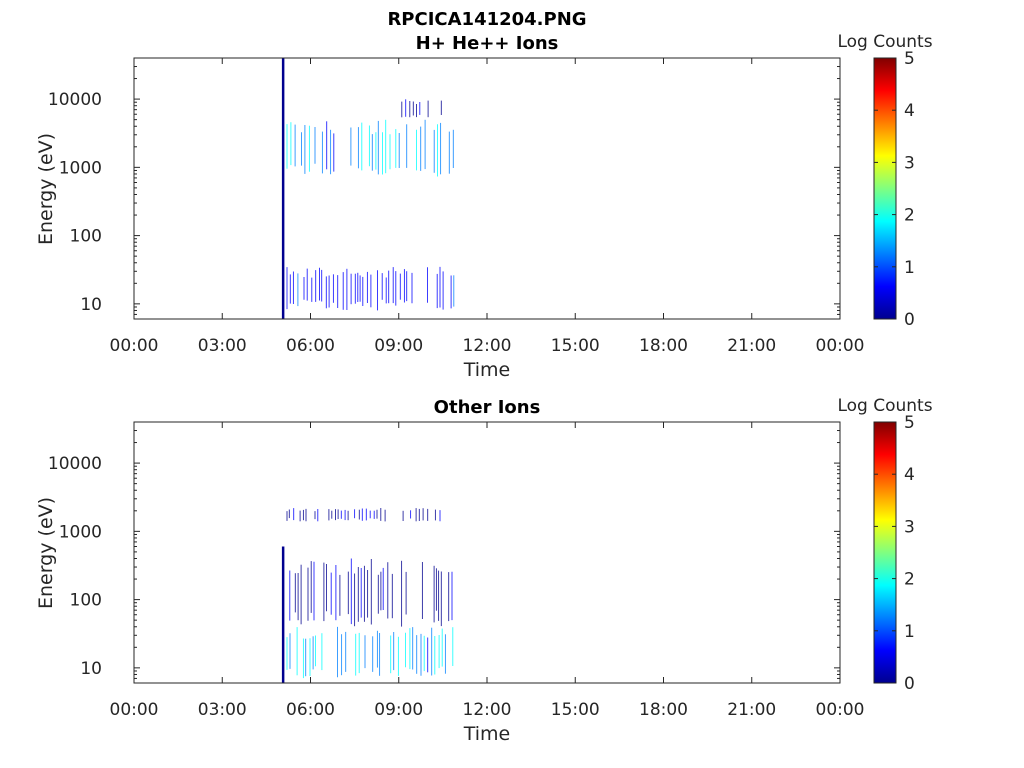 The image size is (1024, 768). I want to click on panel-title: H+ He++ Ions, so click(487, 43).